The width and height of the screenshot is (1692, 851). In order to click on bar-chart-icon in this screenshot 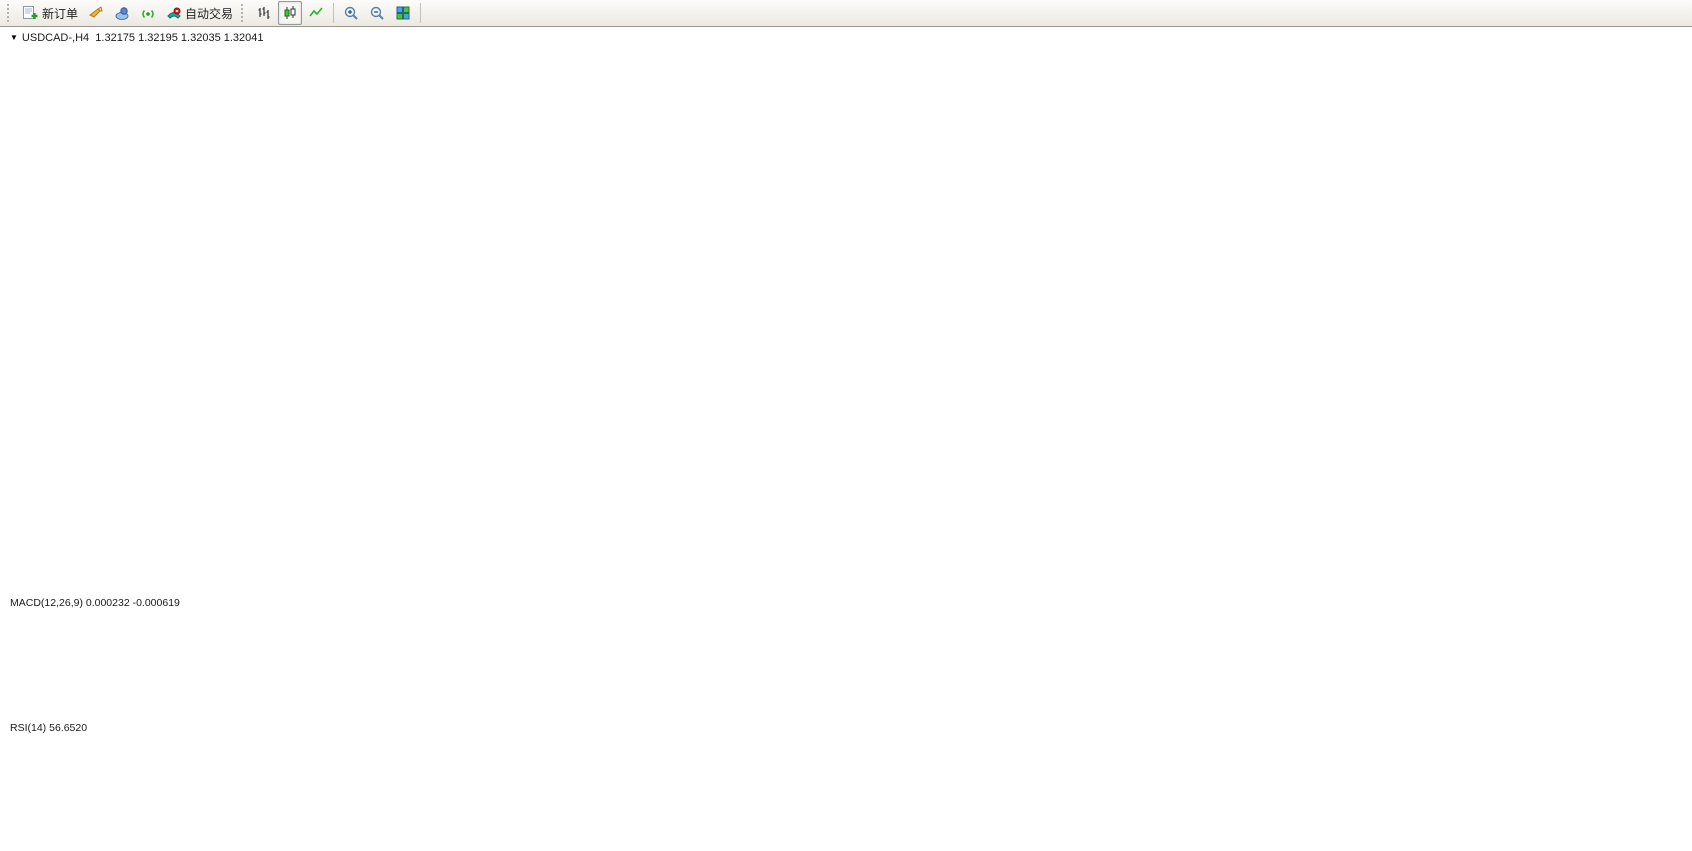, I will do `click(264, 13)`.